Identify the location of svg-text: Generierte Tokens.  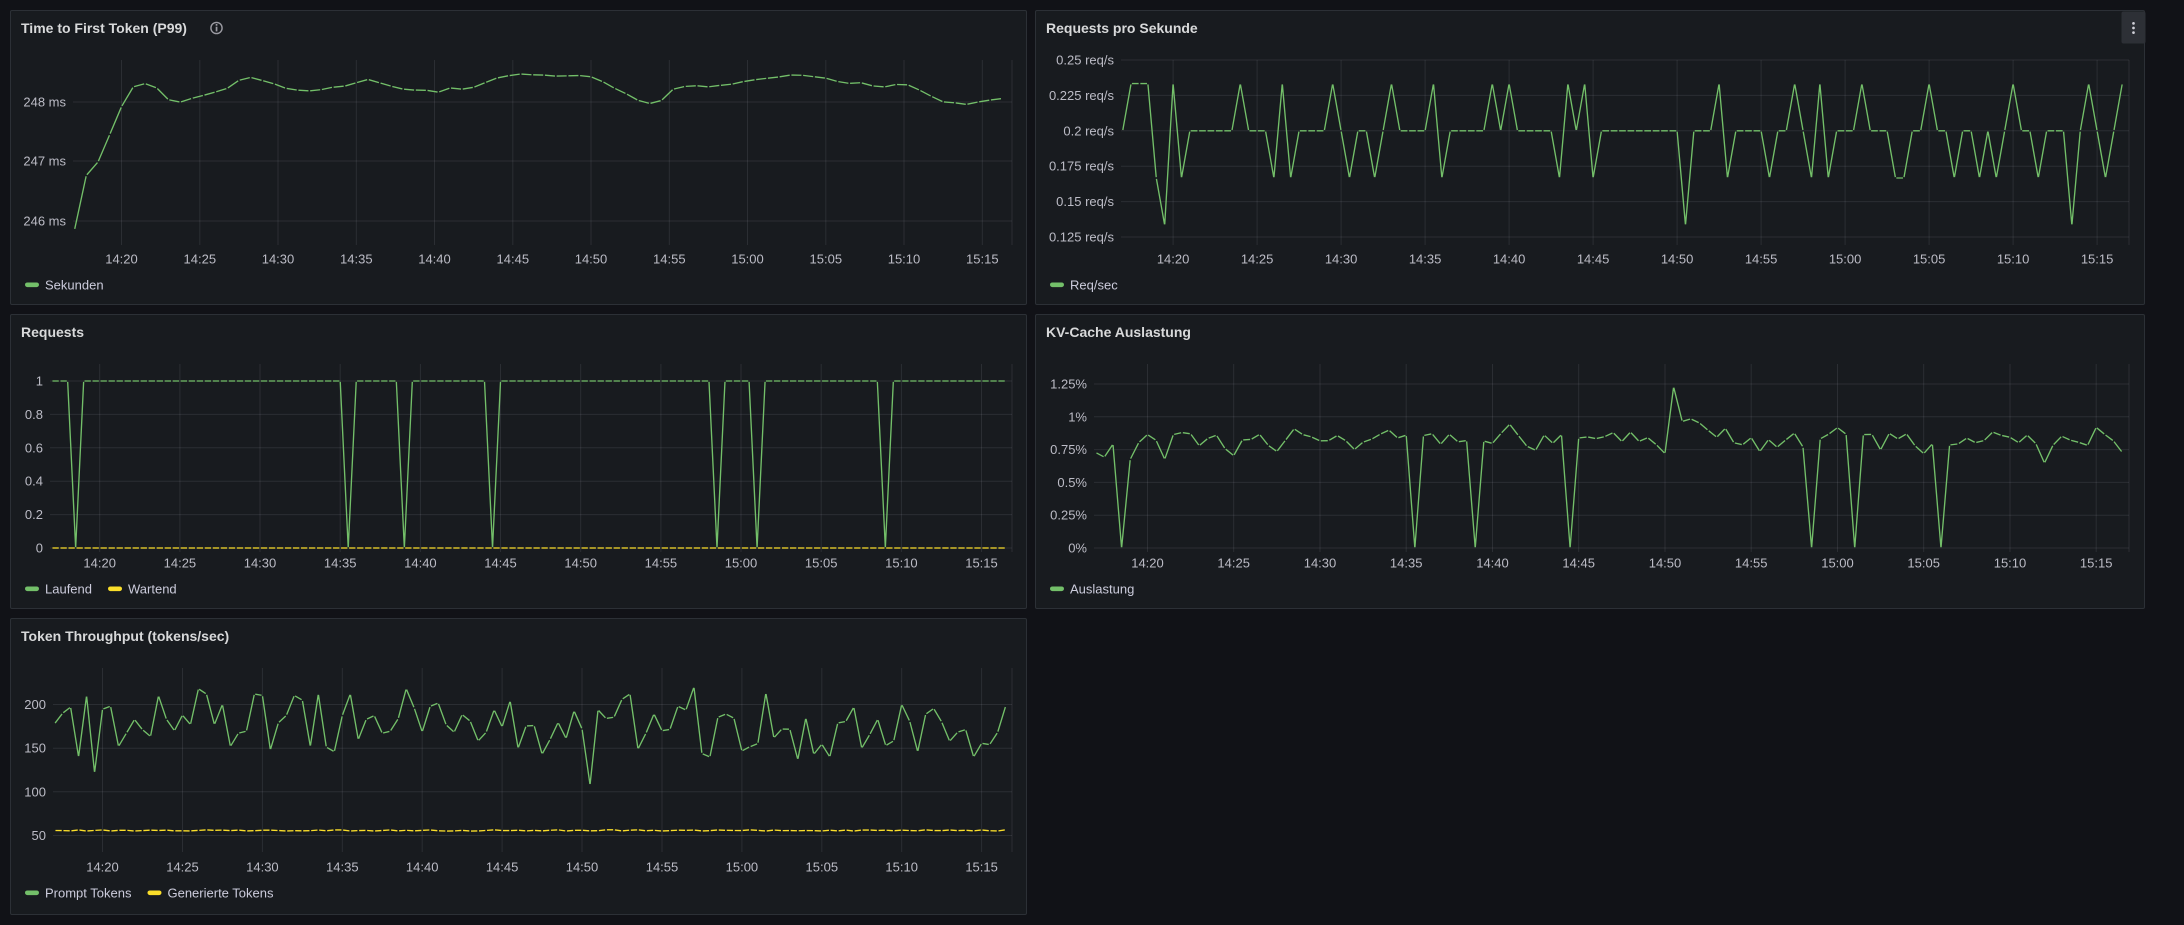
(220, 892).